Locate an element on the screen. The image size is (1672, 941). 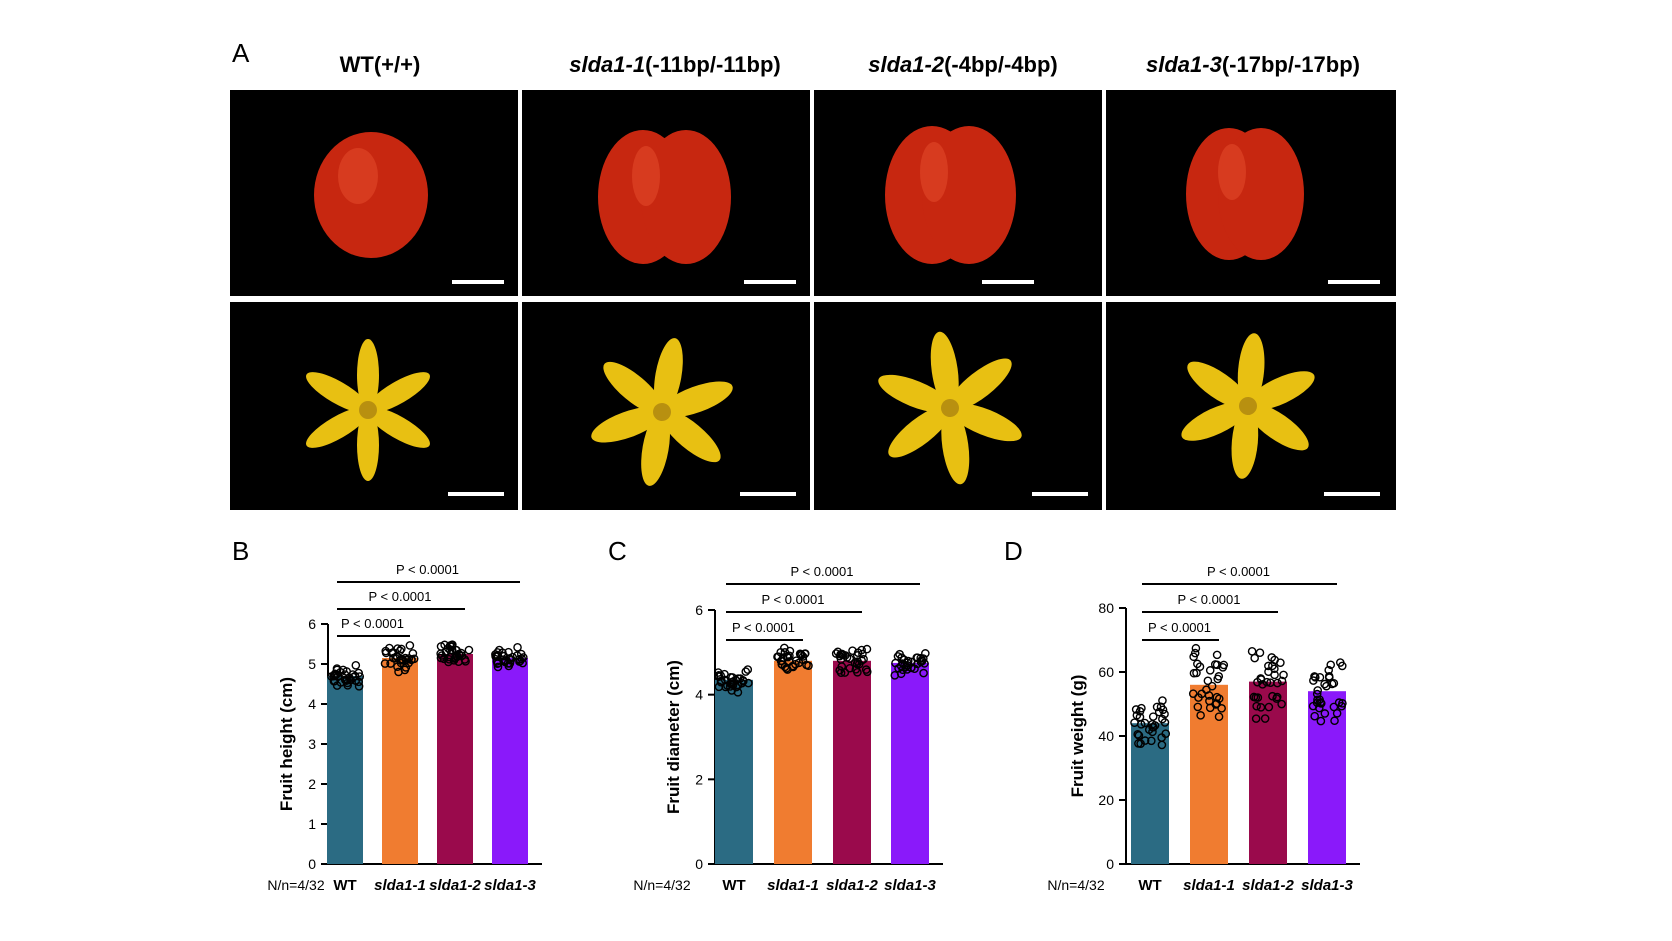
y-tick-label: 4 is located at coordinates (312, 704).